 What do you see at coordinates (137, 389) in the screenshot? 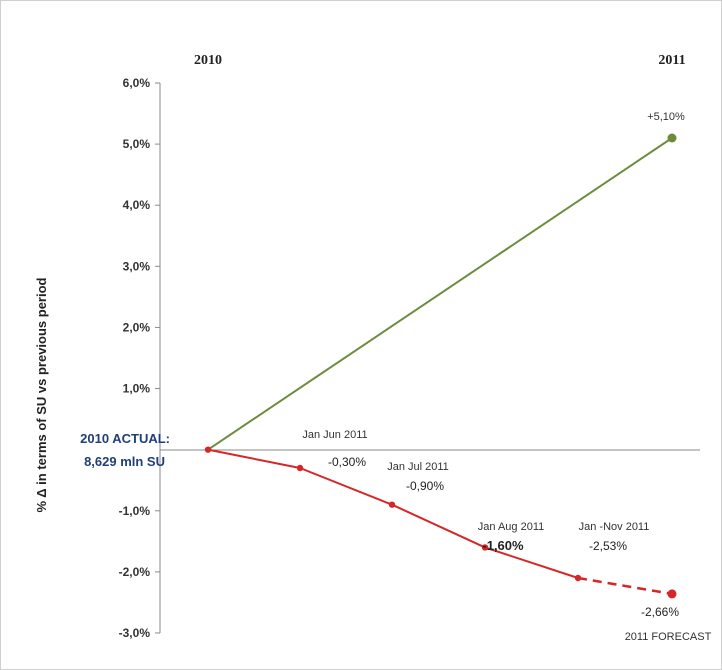
I see `y-tick-label: 1,0%` at bounding box center [137, 389].